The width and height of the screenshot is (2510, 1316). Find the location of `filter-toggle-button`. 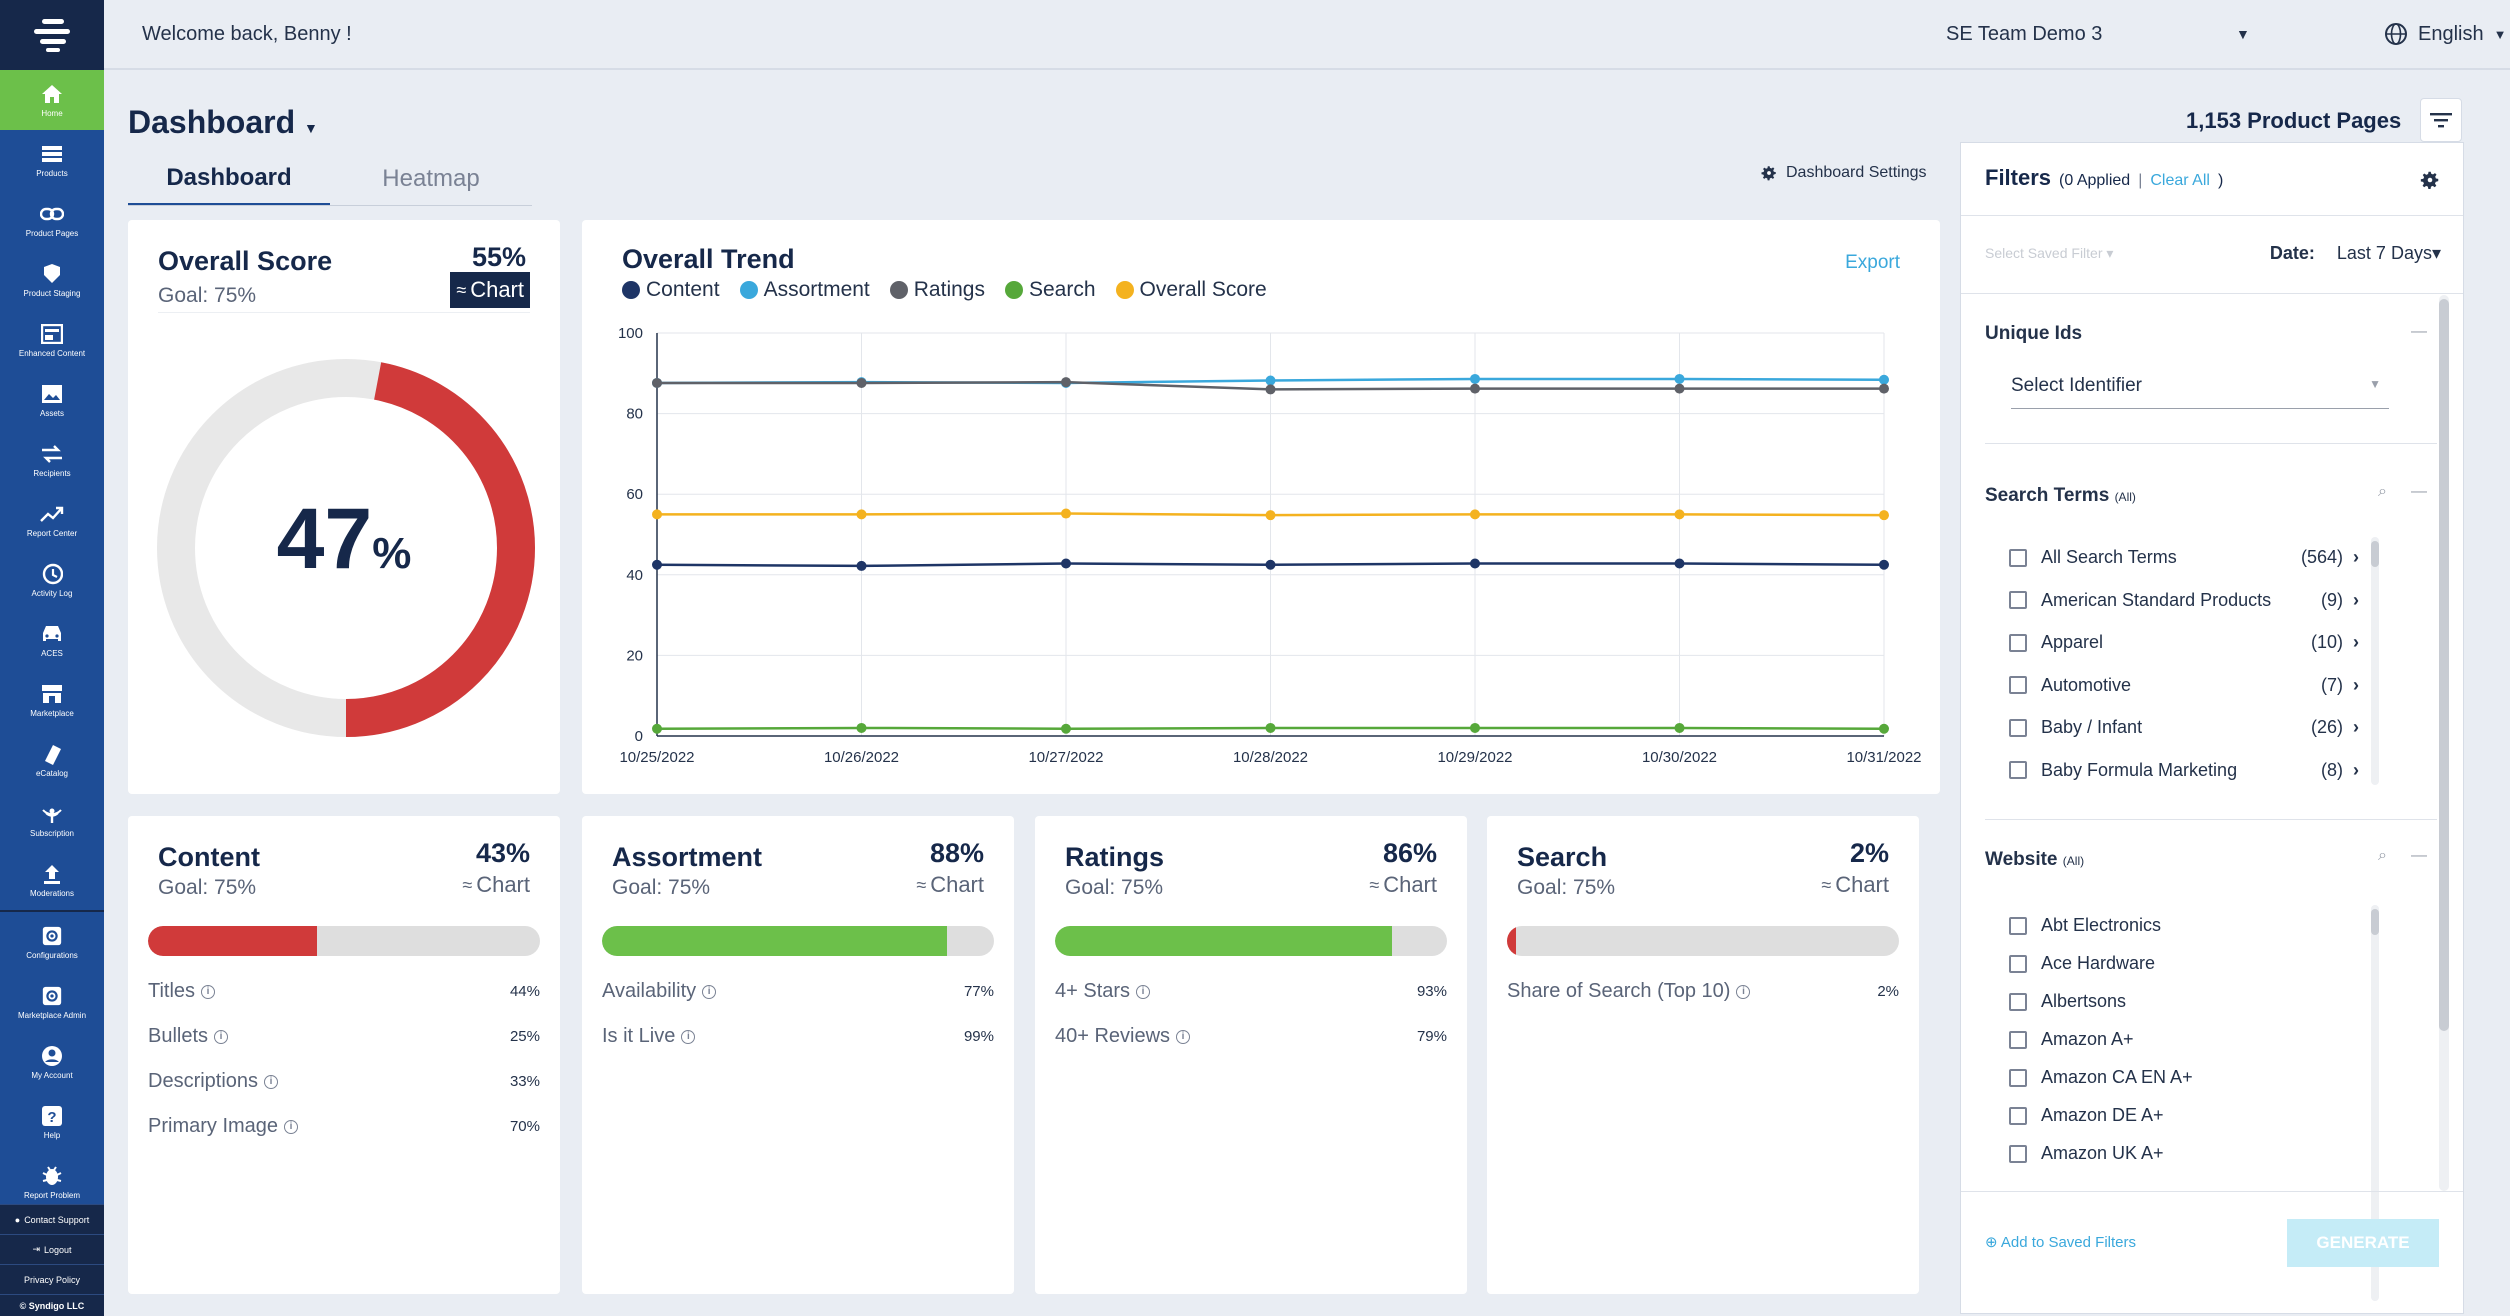

filter-toggle-button is located at coordinates (2441, 120).